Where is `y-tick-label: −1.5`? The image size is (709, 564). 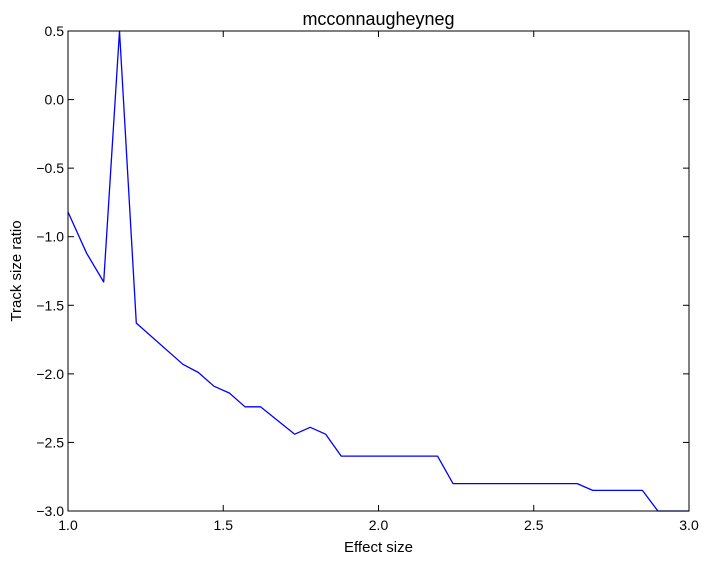 y-tick-label: −1.5 is located at coordinates (50, 305).